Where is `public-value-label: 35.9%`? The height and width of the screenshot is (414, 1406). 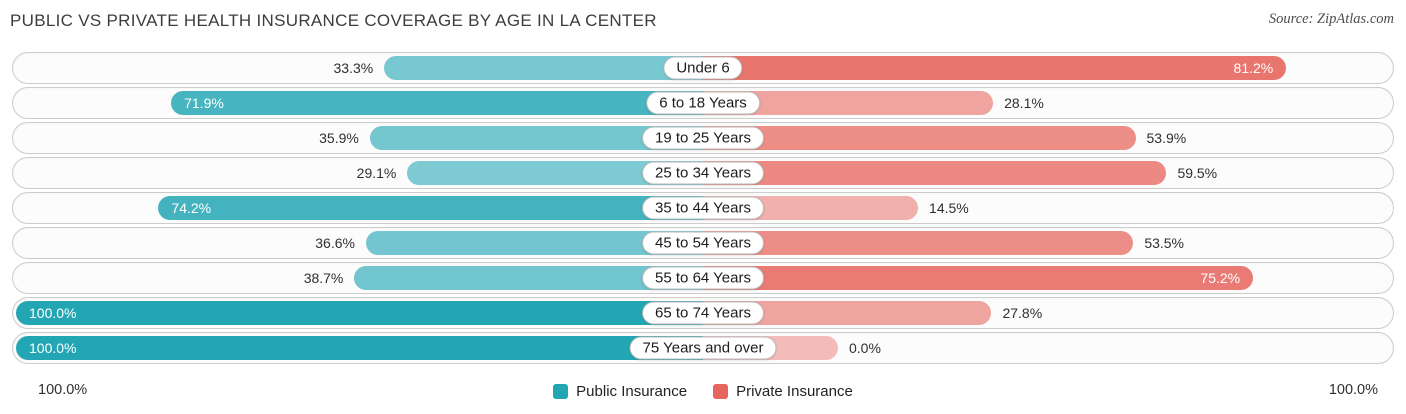
public-value-label: 35.9% is located at coordinates (339, 138).